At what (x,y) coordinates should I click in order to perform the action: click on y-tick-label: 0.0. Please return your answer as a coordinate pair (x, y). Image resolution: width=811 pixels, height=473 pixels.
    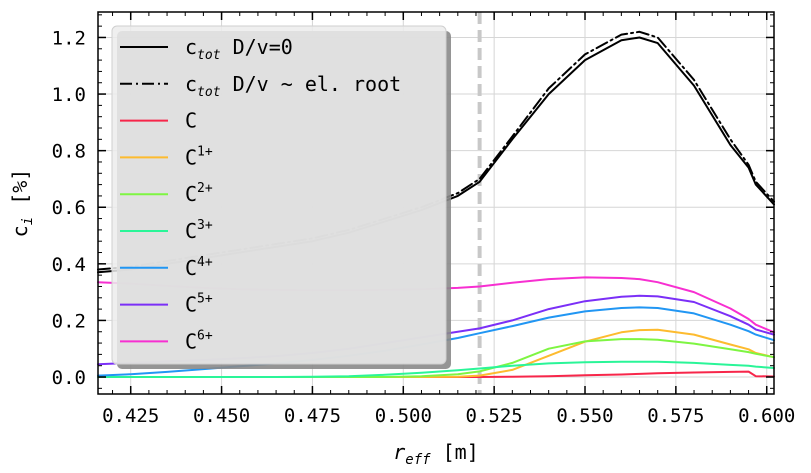
    Looking at the image, I should click on (69, 378).